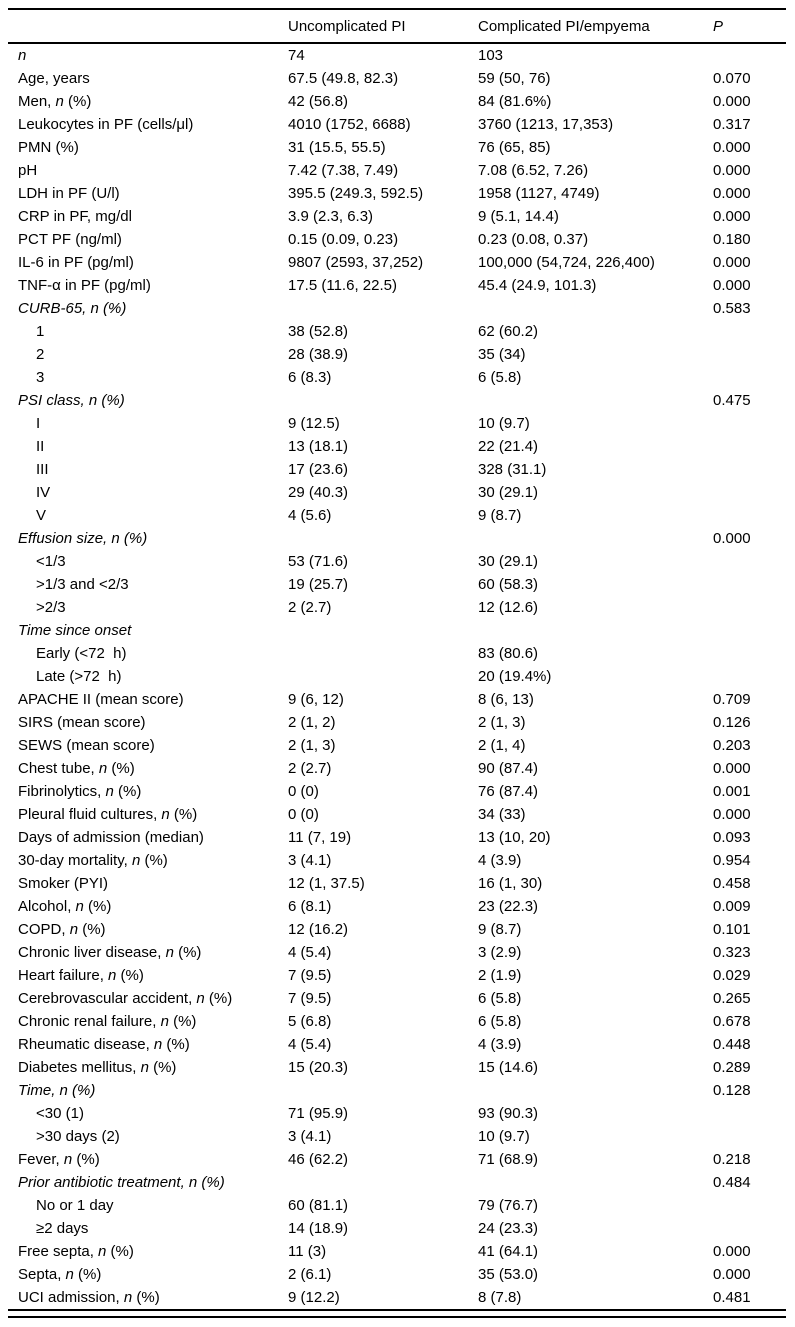  Describe the element at coordinates (310, 1044) in the screenshot. I see `cell-uncomplicated-pi: 4 (5.4)` at that location.